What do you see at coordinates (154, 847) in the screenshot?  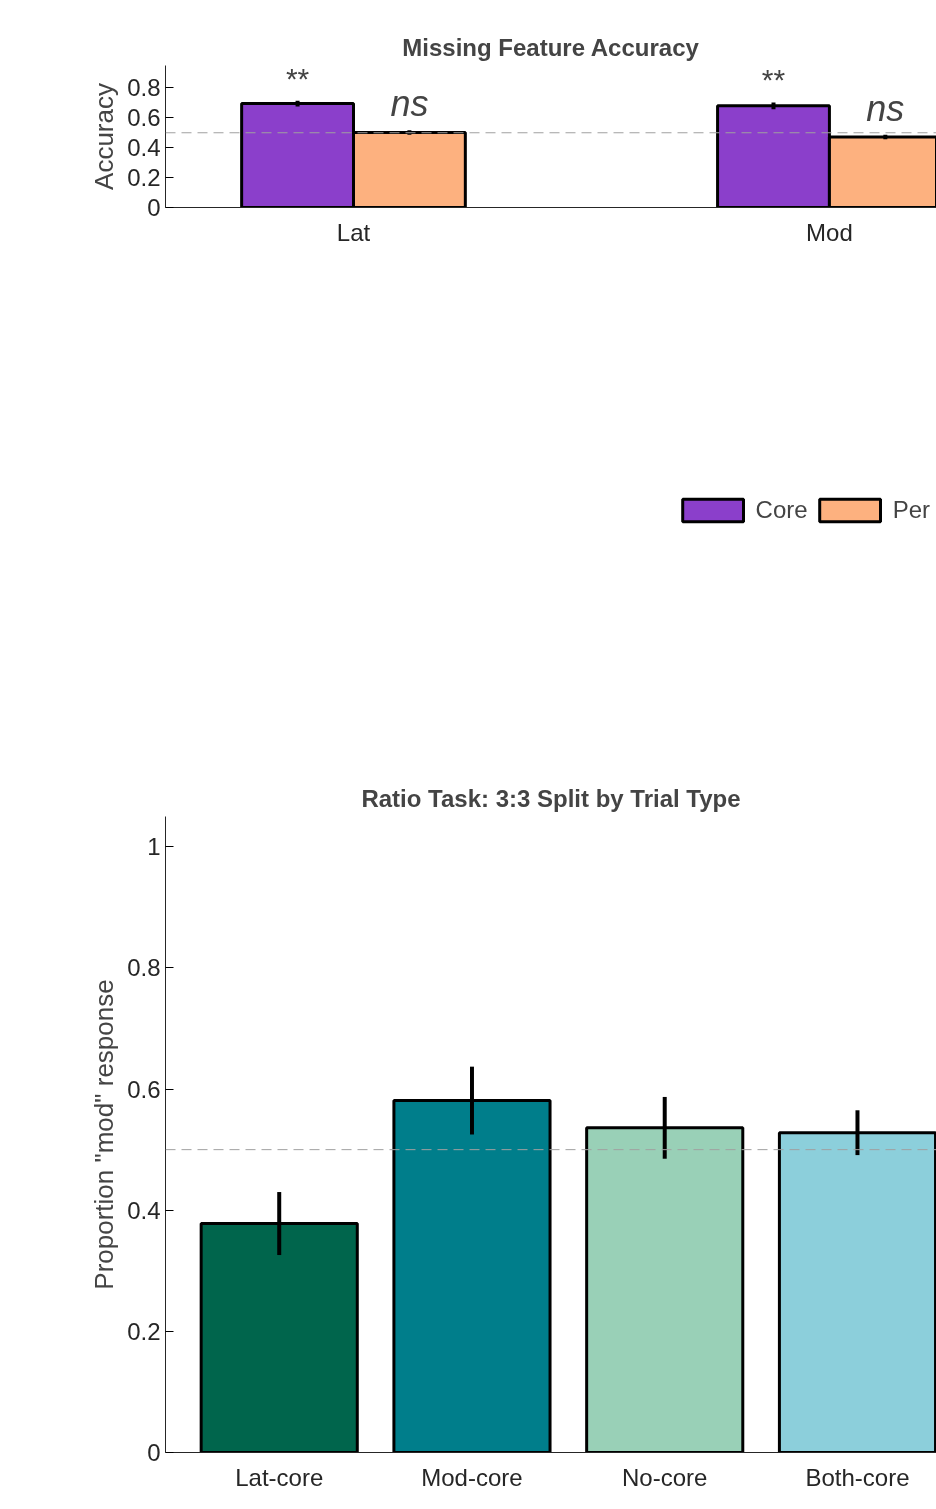 I see `y-tick-label: 1` at bounding box center [154, 847].